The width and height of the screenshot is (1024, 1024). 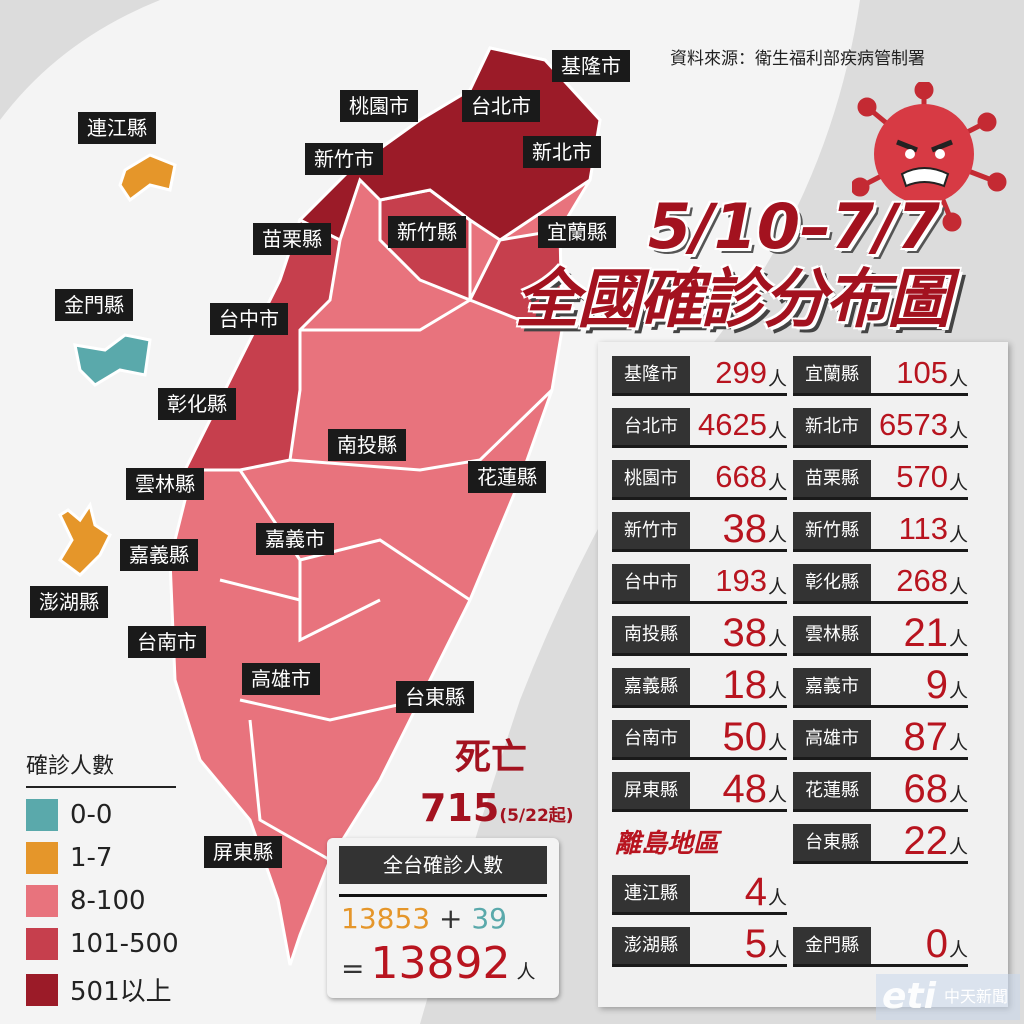 I want to click on eti-logo: eti 中天新聞, so click(x=948, y=997).